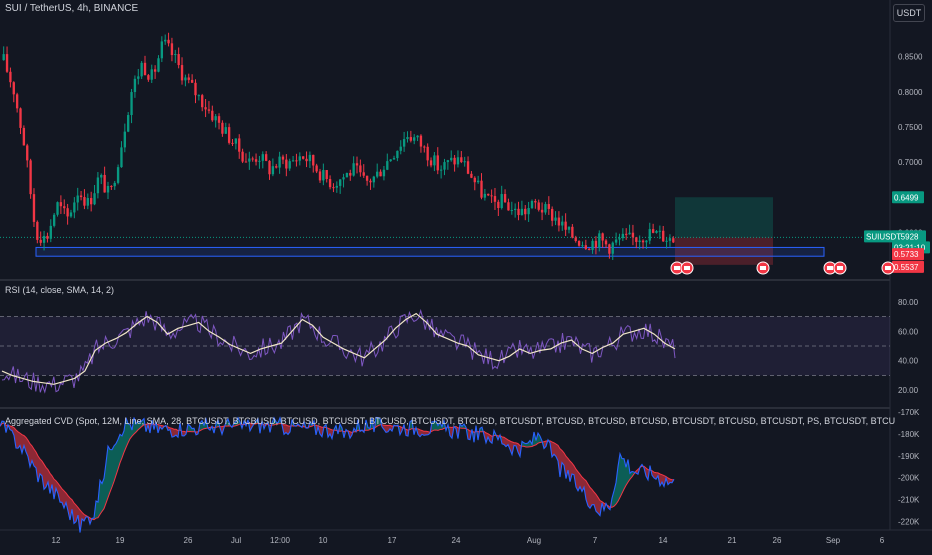  Describe the element at coordinates (909, 13) in the screenshot. I see `currency-button: USDT` at that location.